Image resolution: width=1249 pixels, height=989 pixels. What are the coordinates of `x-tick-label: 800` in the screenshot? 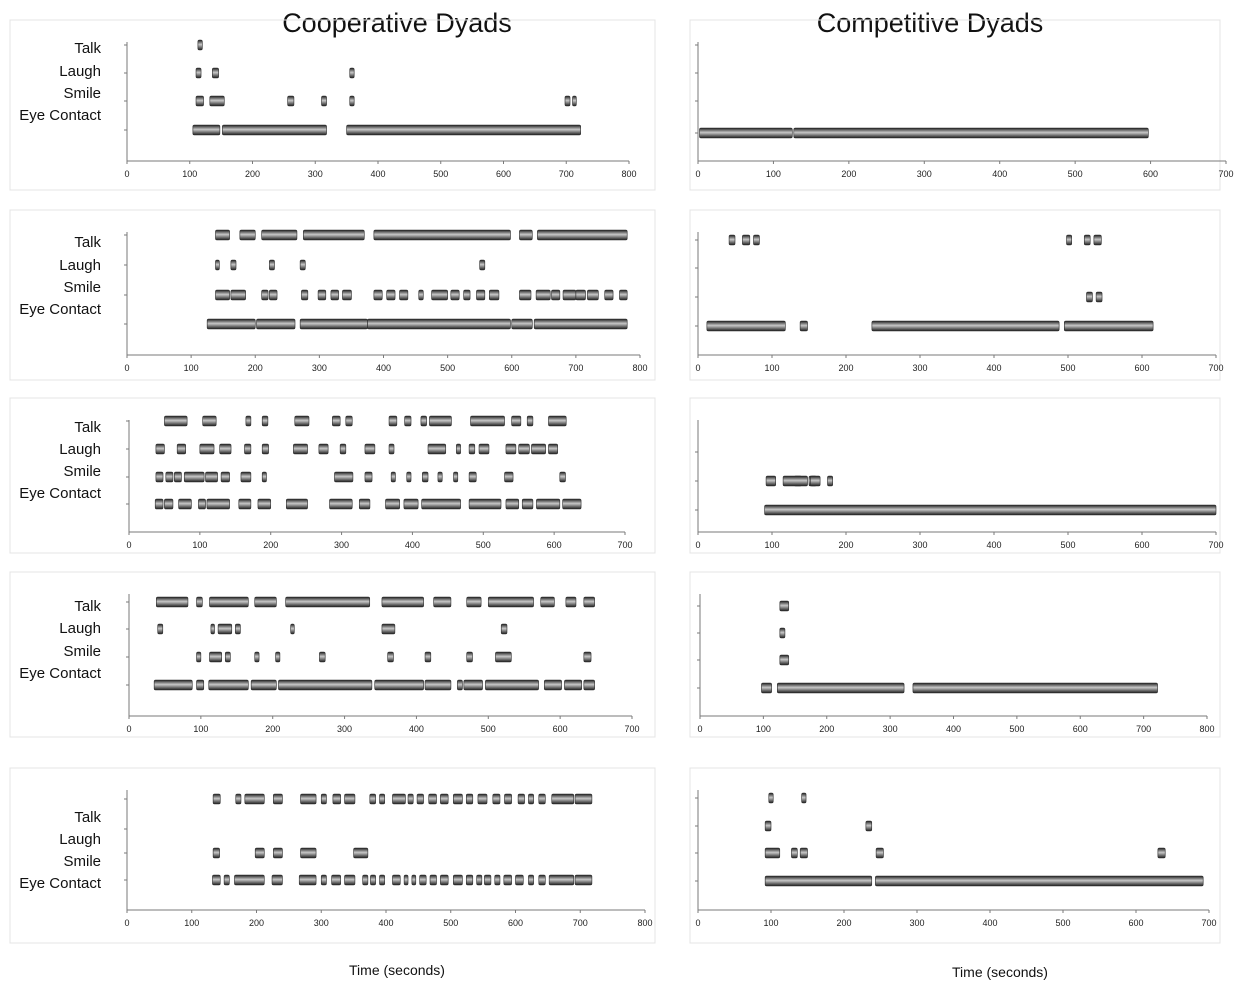 It's located at (644, 923).